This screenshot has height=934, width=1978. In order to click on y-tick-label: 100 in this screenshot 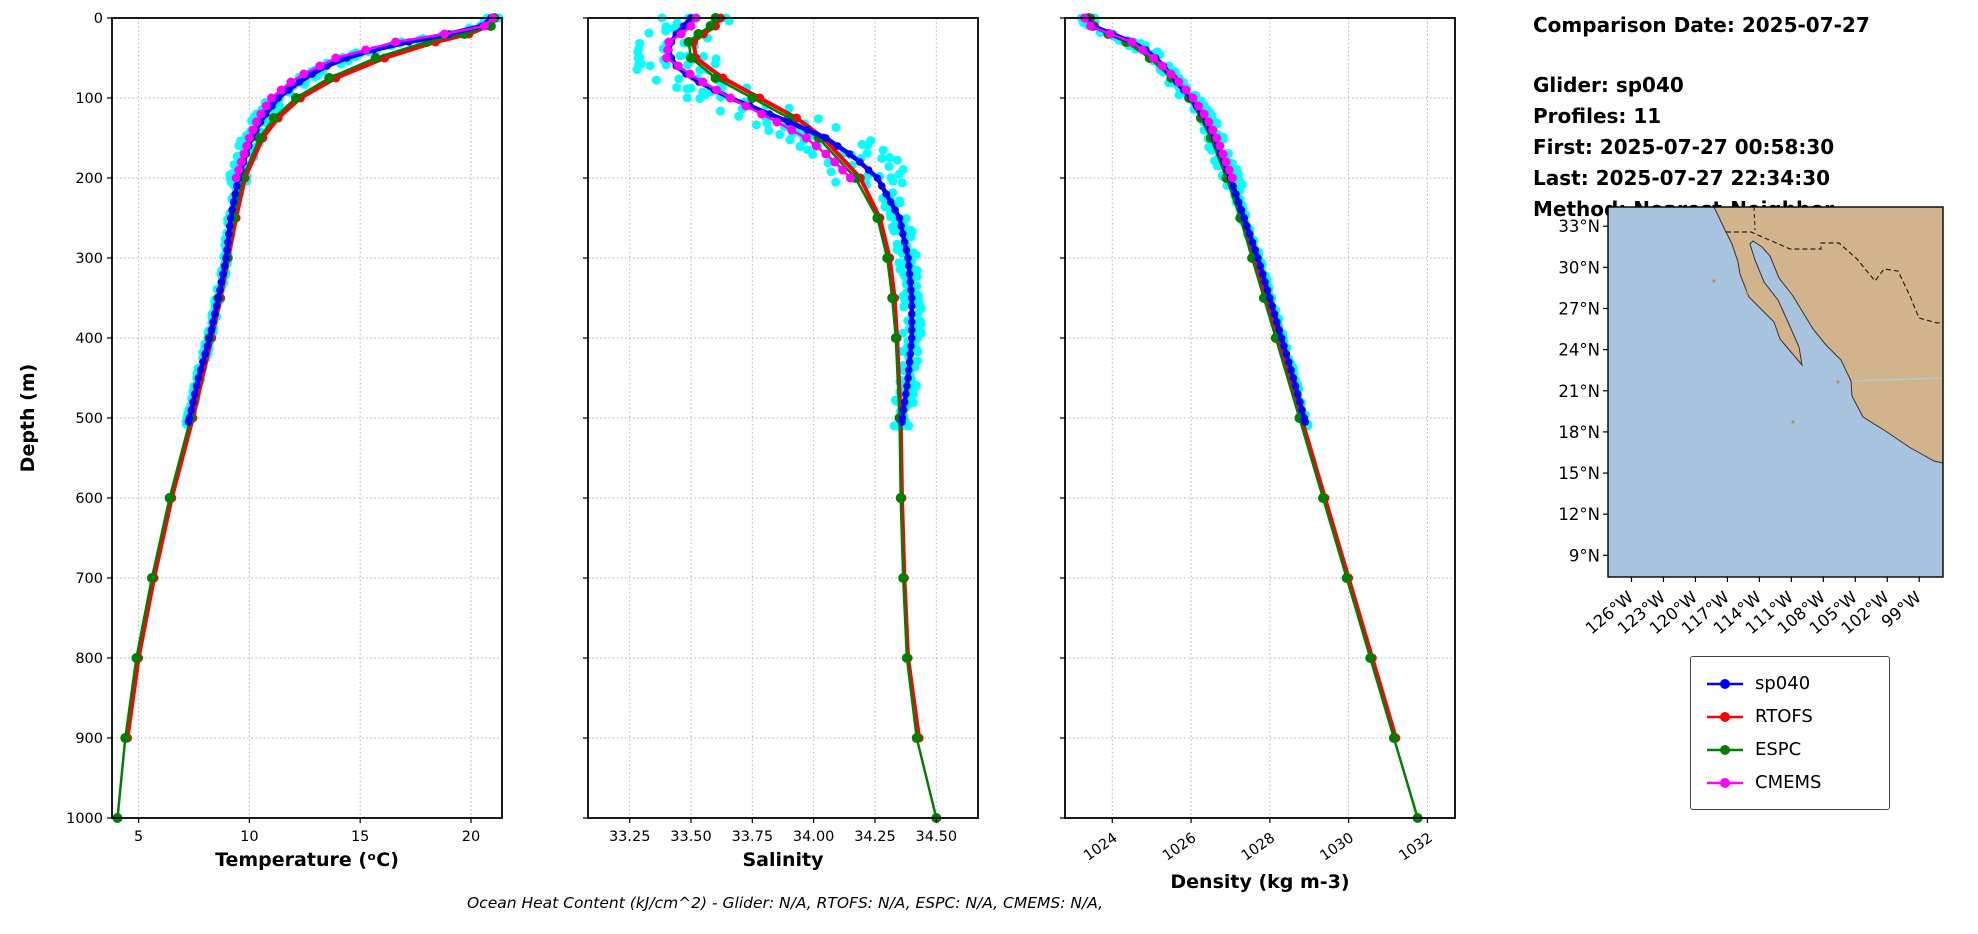, I will do `click(89, 99)`.